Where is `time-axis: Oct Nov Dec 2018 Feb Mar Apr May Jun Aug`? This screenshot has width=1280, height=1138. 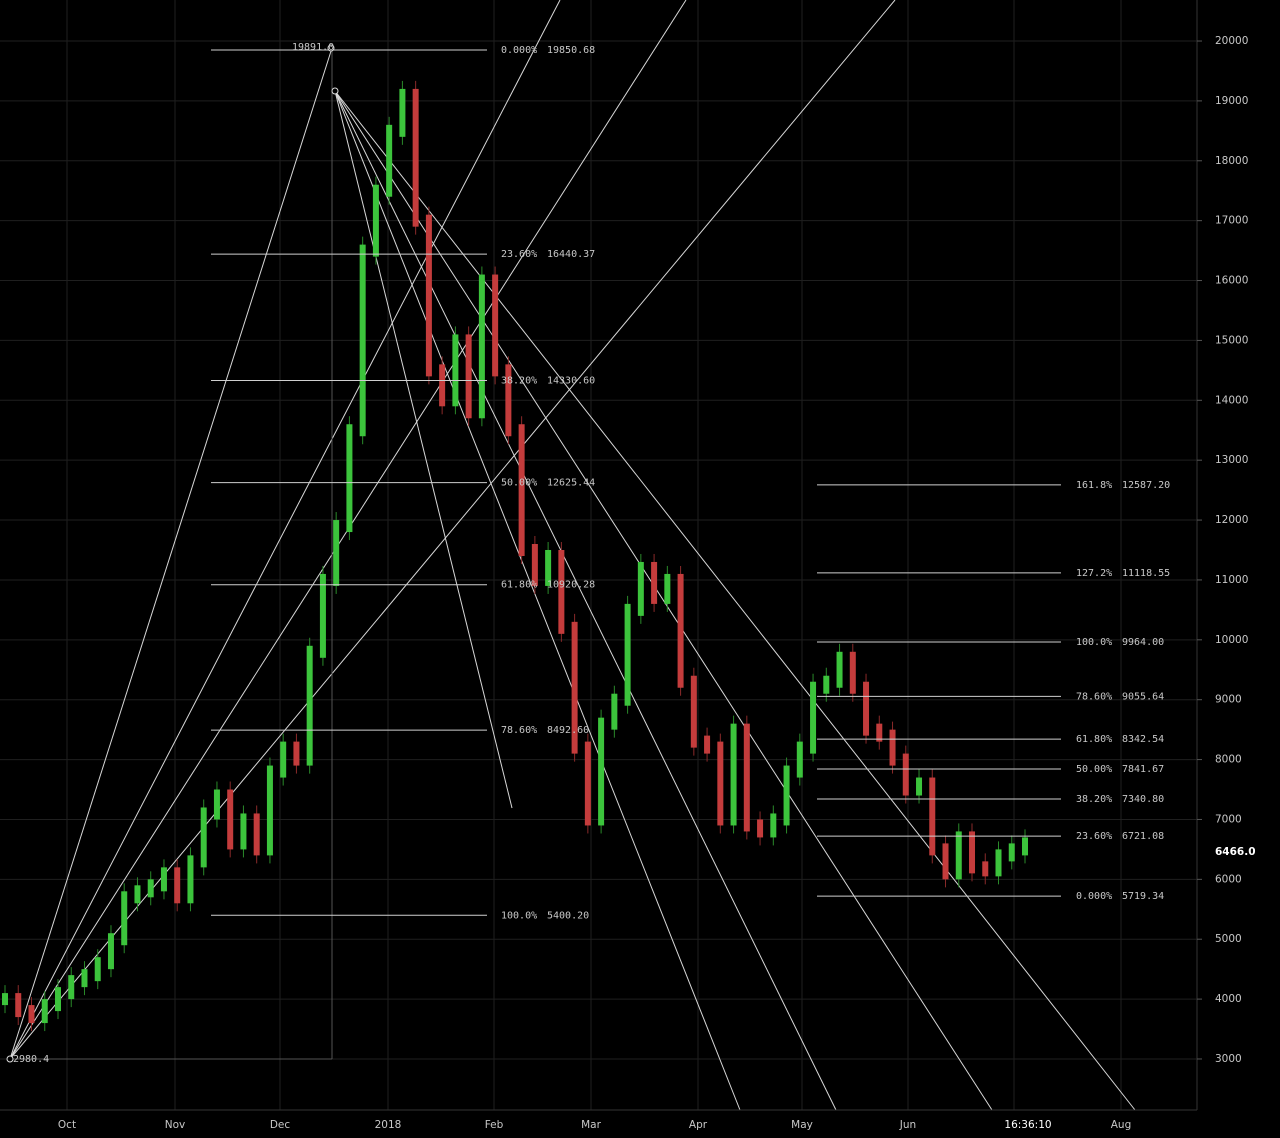
time-axis: Oct Nov Dec 2018 Feb Mar Apr May Jun Aug is located at coordinates (594, 1125).